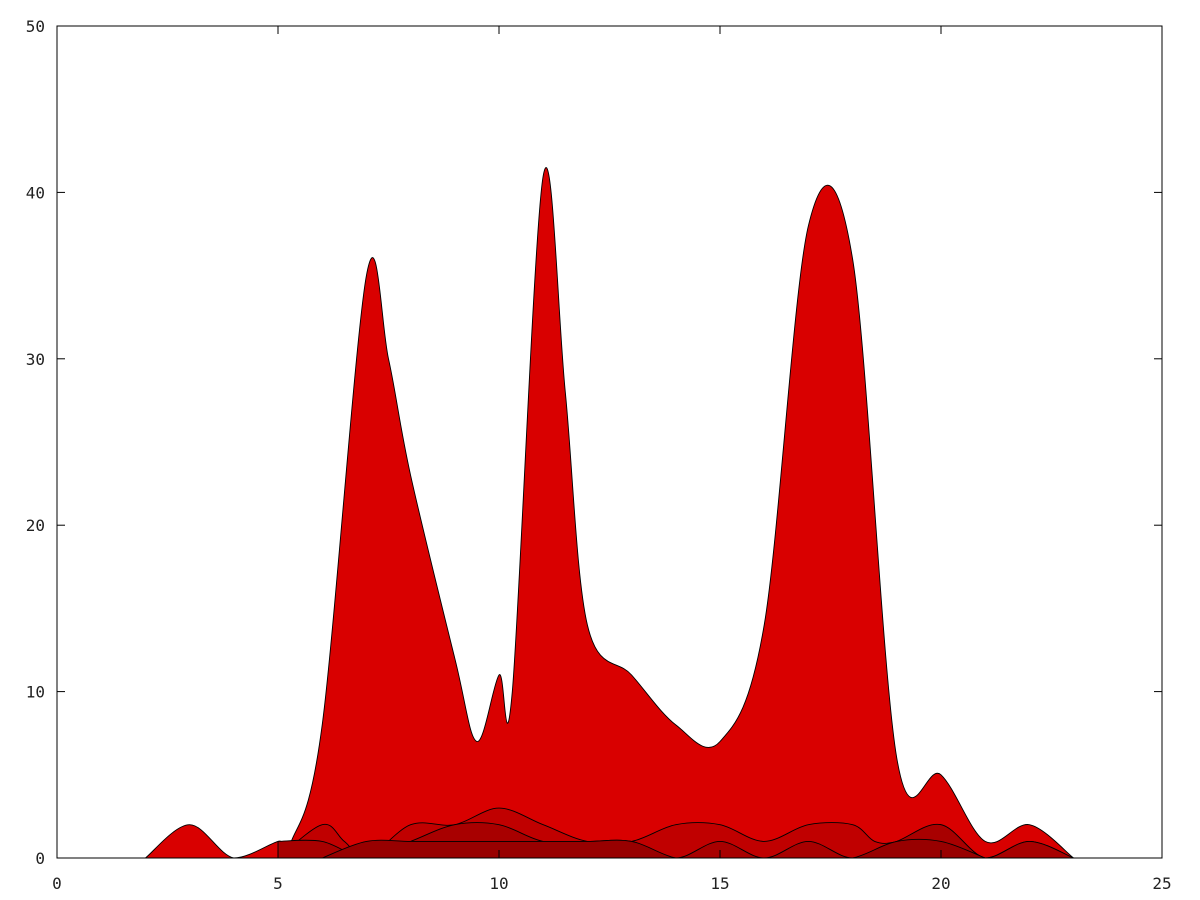 This screenshot has width=1200, height=900. What do you see at coordinates (35, 26) in the screenshot?
I see `y-tick-label: 50` at bounding box center [35, 26].